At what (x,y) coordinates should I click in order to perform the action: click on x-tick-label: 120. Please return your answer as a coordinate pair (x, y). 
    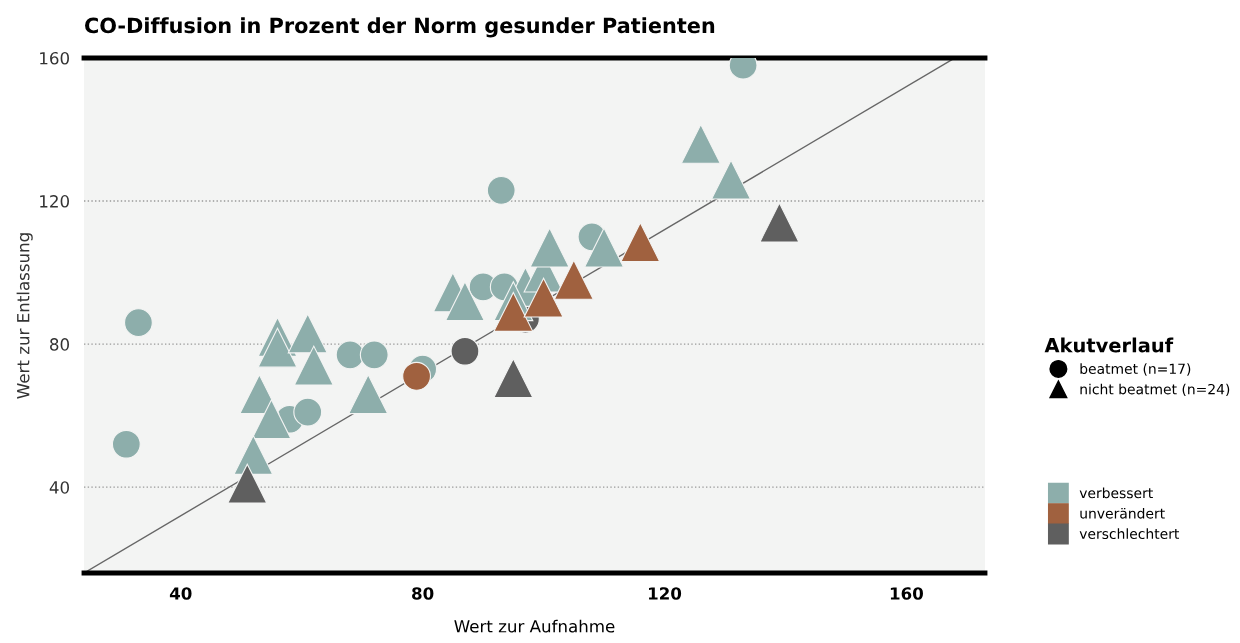
    Looking at the image, I should click on (665, 593).